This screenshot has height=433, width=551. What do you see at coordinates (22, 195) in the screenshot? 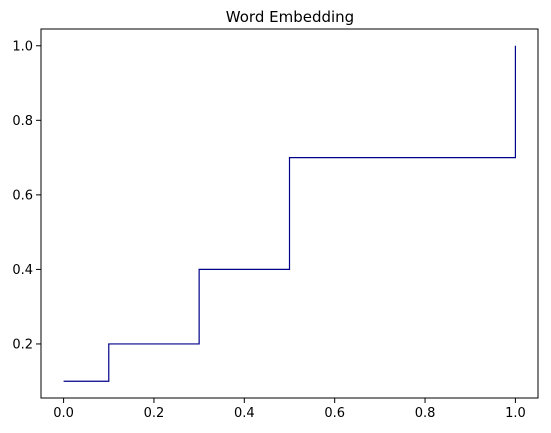
I see `y-tick-label: 0.6` at bounding box center [22, 195].